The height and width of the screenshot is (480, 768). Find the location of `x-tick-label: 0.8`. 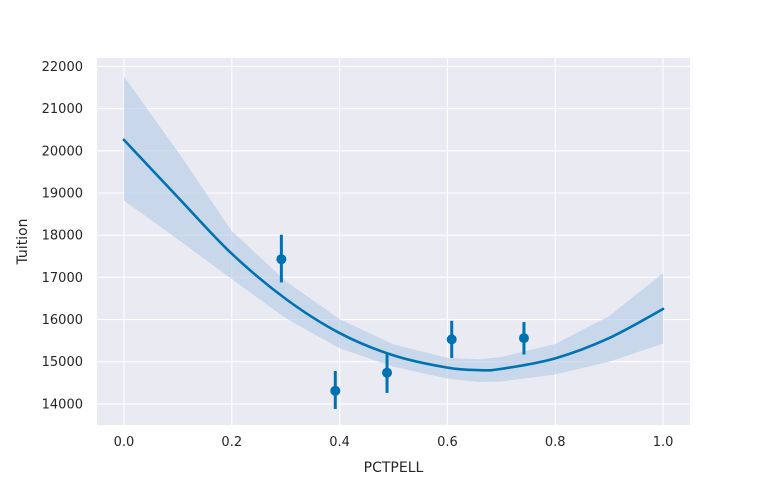

x-tick-label: 0.8 is located at coordinates (555, 442).